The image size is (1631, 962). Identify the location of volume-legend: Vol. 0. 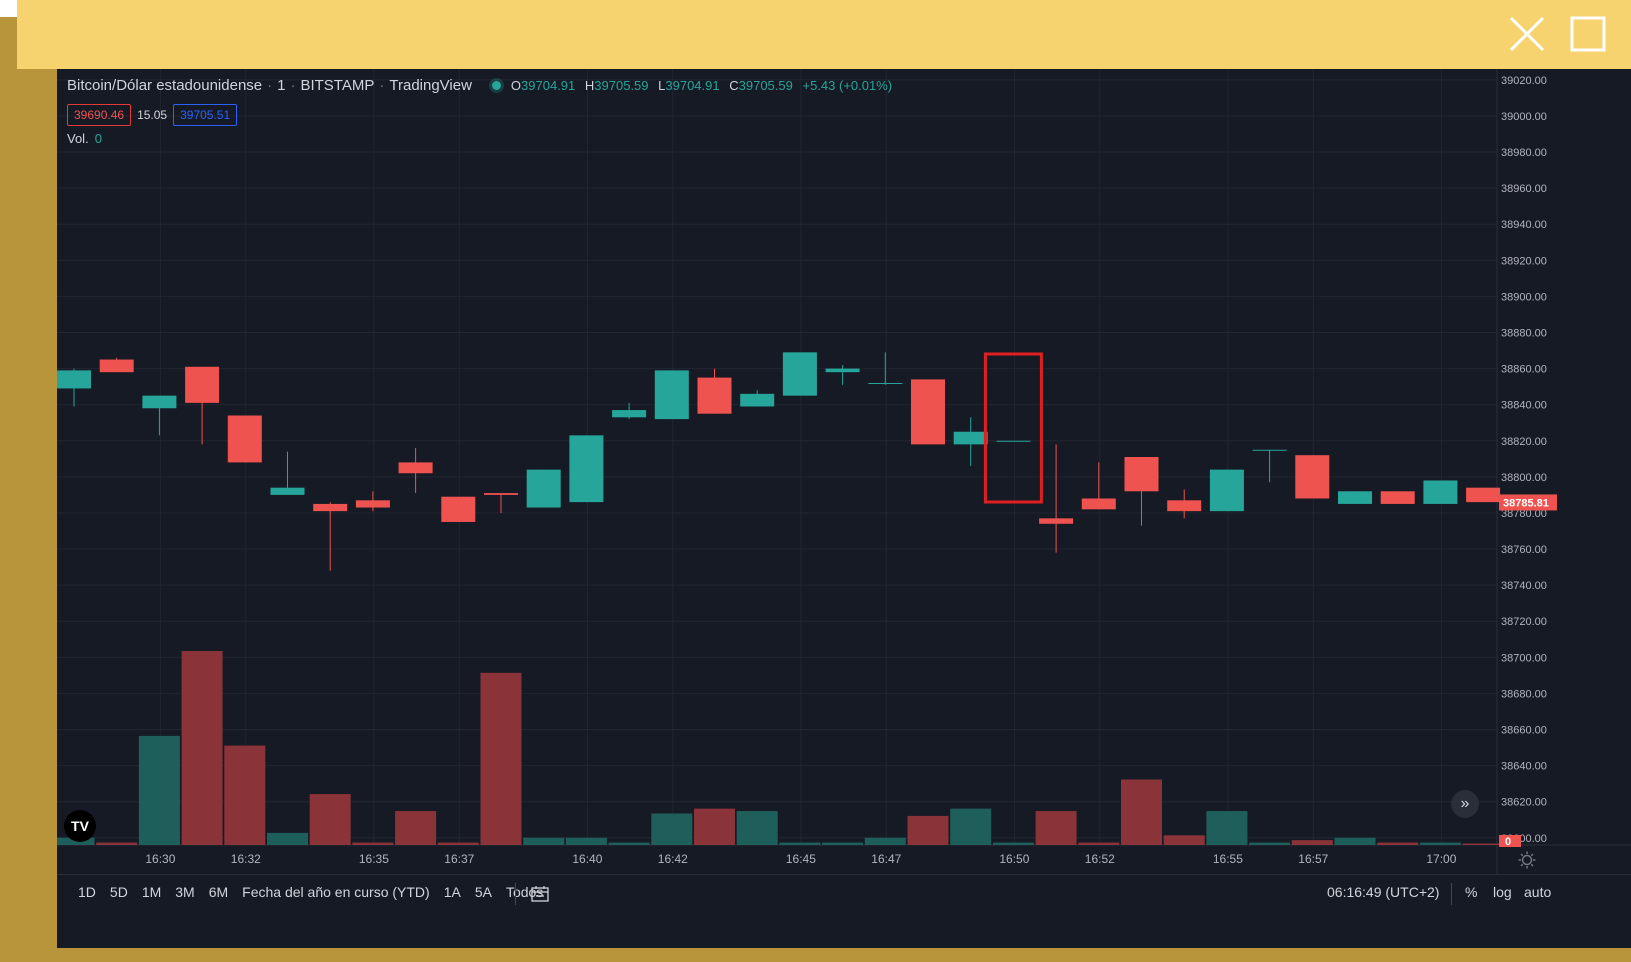
(84, 138).